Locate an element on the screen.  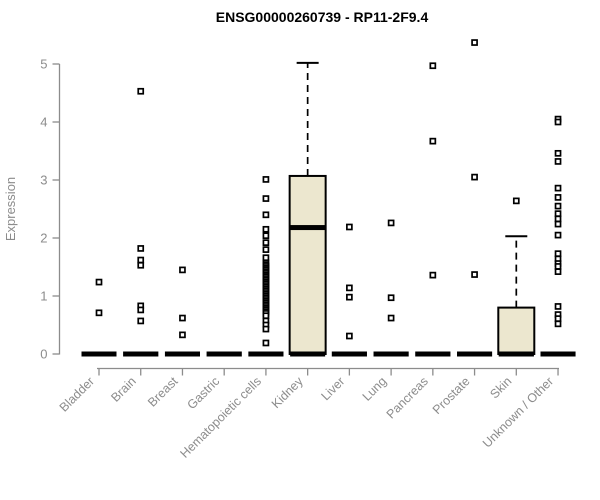
x-tick-label: Unknown / Other is located at coordinates (518, 412).